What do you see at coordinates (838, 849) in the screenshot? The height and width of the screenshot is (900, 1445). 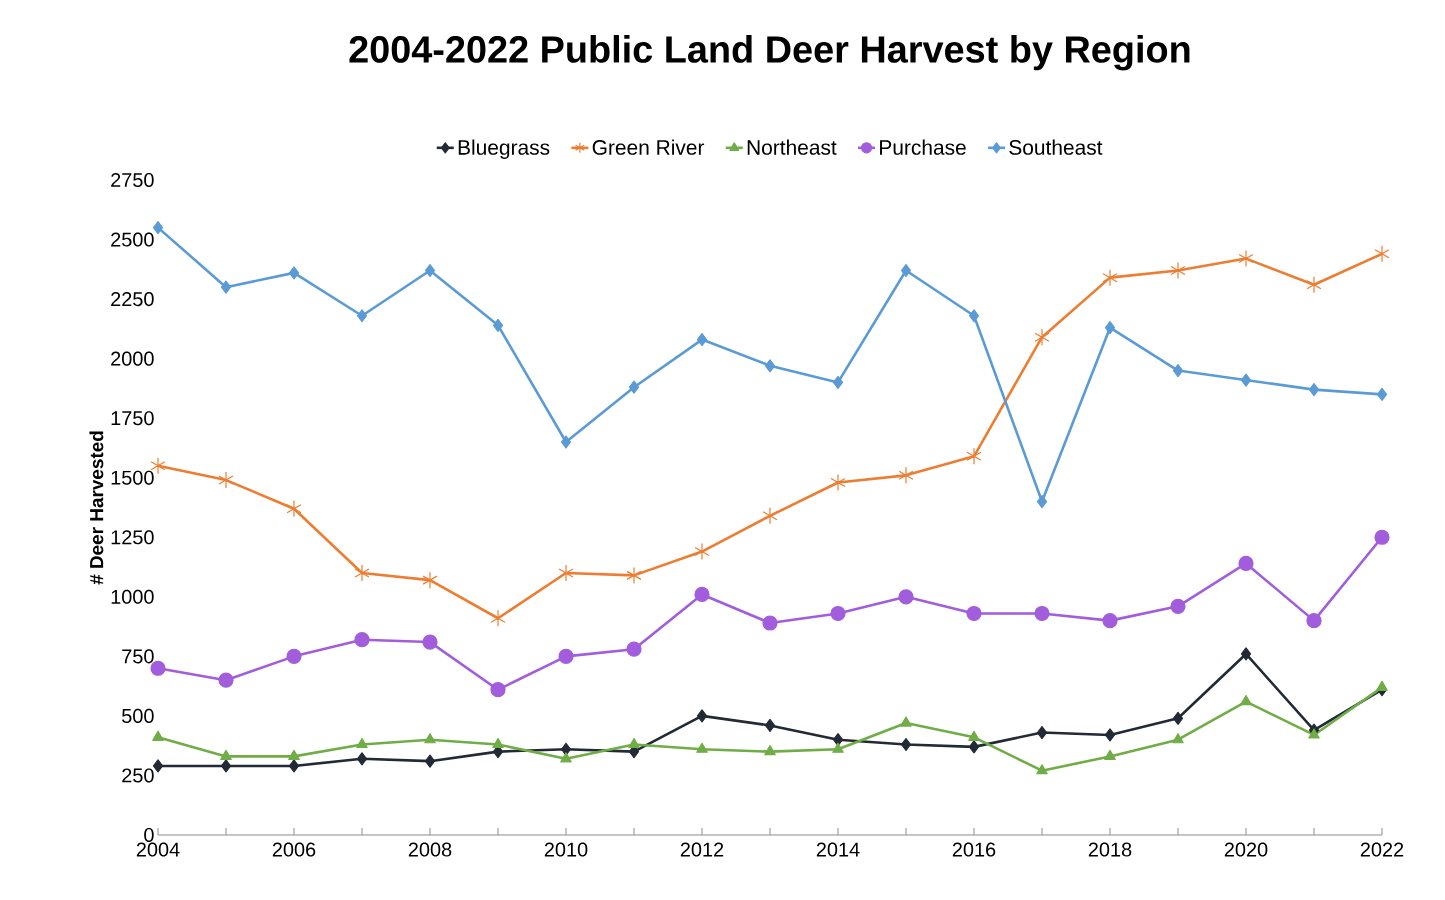 I see `x-tick-label: 2014` at bounding box center [838, 849].